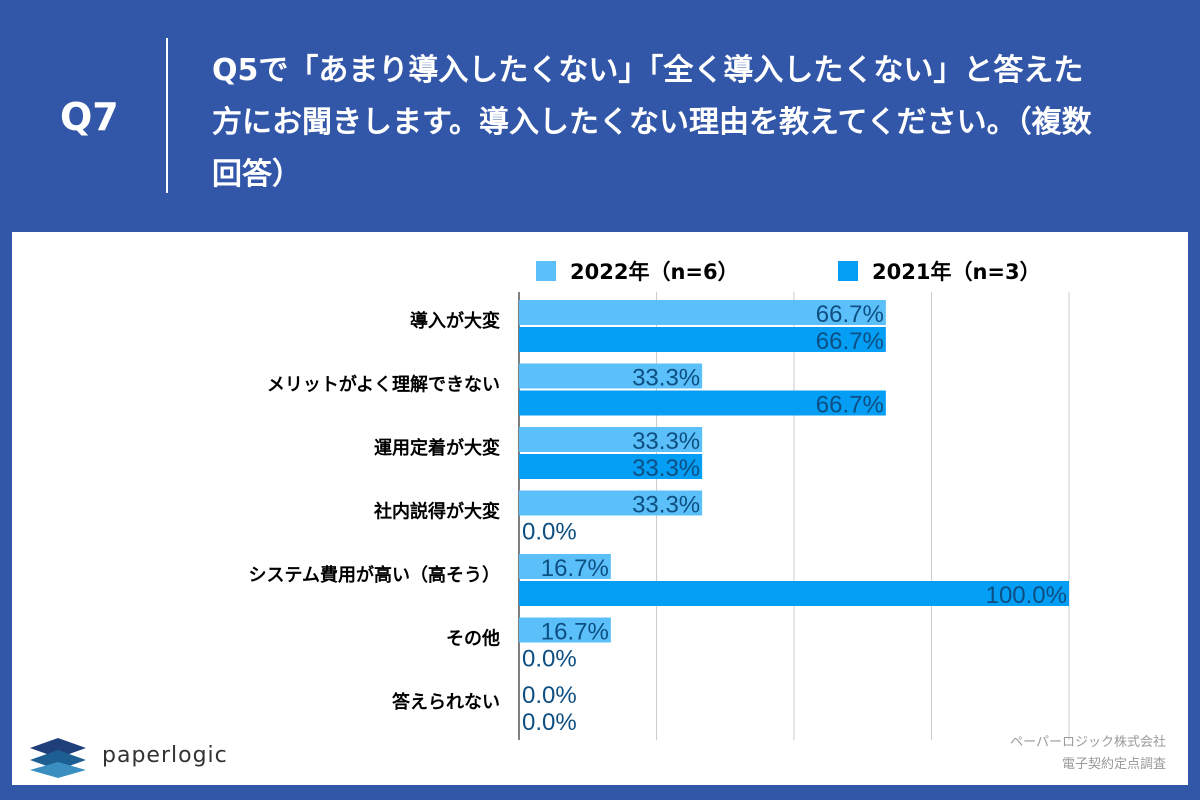  What do you see at coordinates (956, 272) in the screenshot?
I see `legend-label: 2021年（n=3）` at bounding box center [956, 272].